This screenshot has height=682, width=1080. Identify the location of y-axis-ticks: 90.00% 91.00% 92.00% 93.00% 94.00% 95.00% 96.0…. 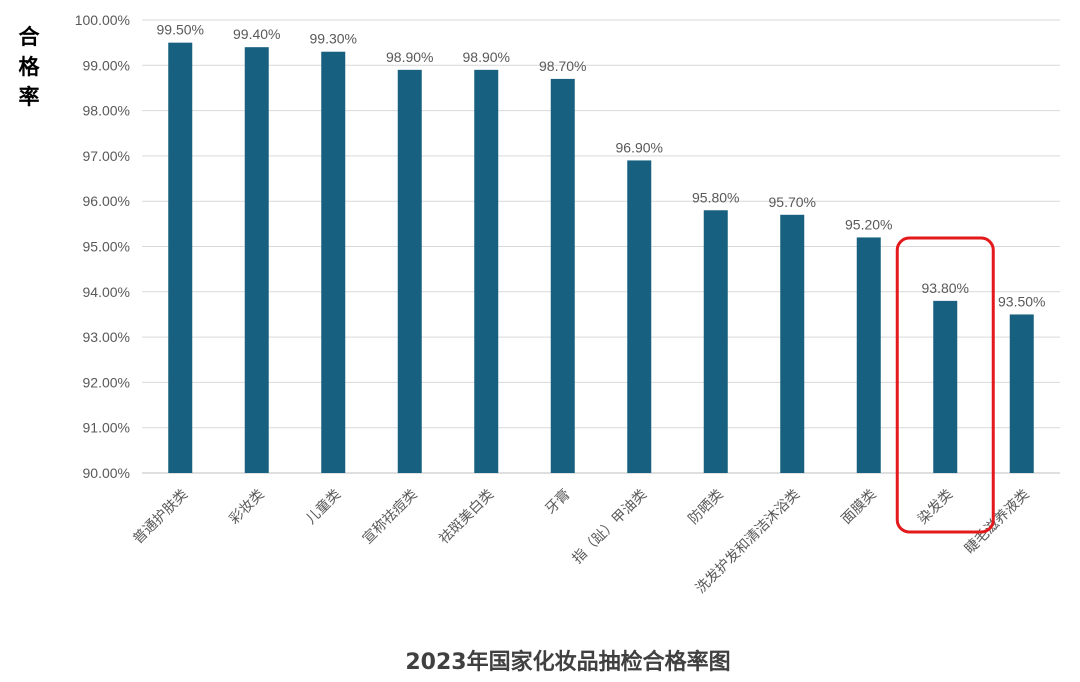
(102, 246).